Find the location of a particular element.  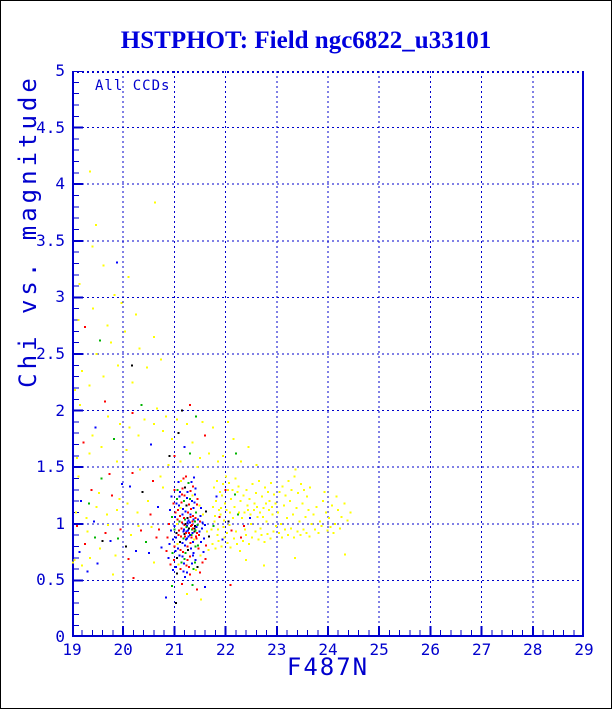

y-tick-label: 4 is located at coordinates (60, 184).